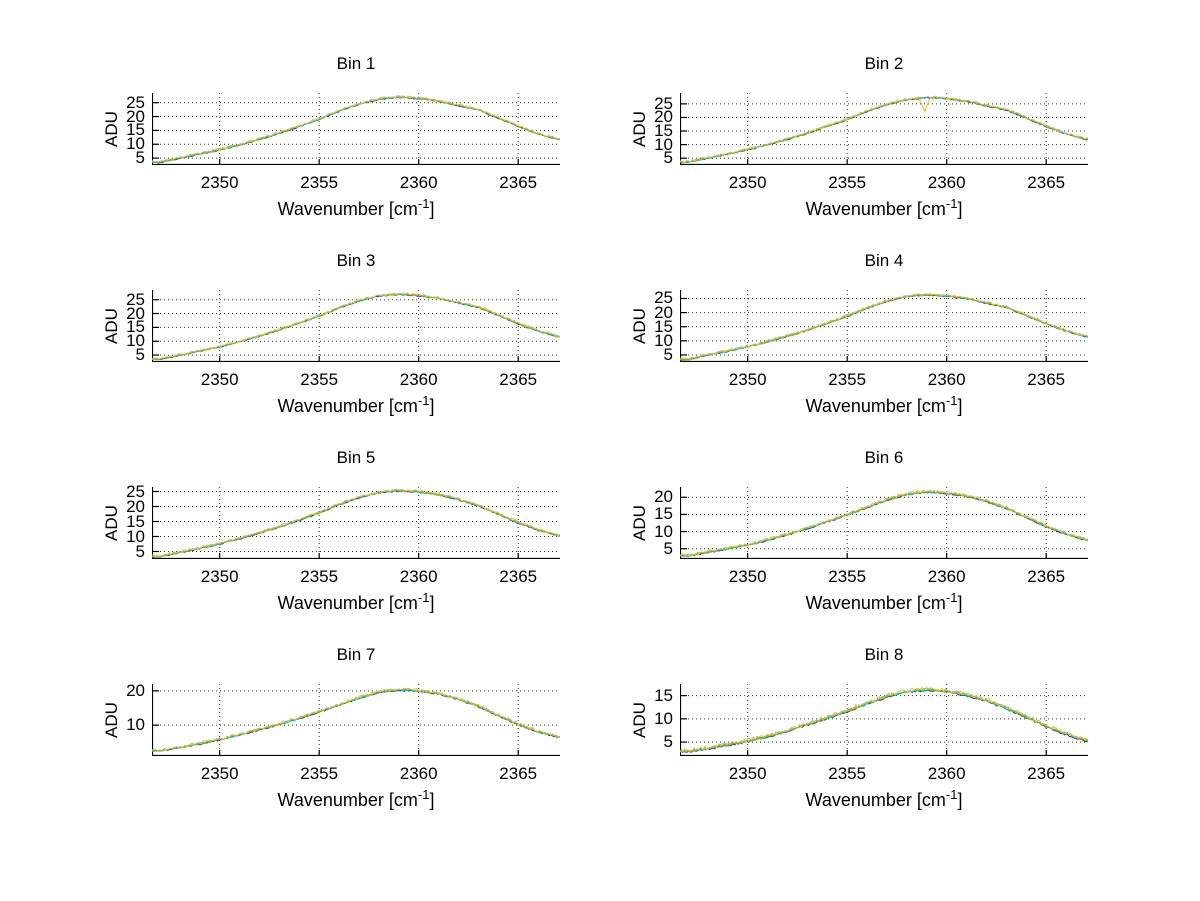 The height and width of the screenshot is (901, 1200). Describe the element at coordinates (356, 63) in the screenshot. I see `subplot-title: Bin 1` at that location.